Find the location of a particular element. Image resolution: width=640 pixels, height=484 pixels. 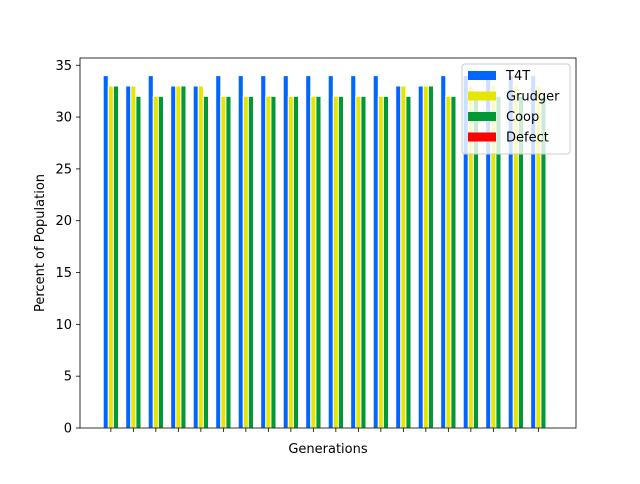

y-tick-label: 10 is located at coordinates (63, 325).